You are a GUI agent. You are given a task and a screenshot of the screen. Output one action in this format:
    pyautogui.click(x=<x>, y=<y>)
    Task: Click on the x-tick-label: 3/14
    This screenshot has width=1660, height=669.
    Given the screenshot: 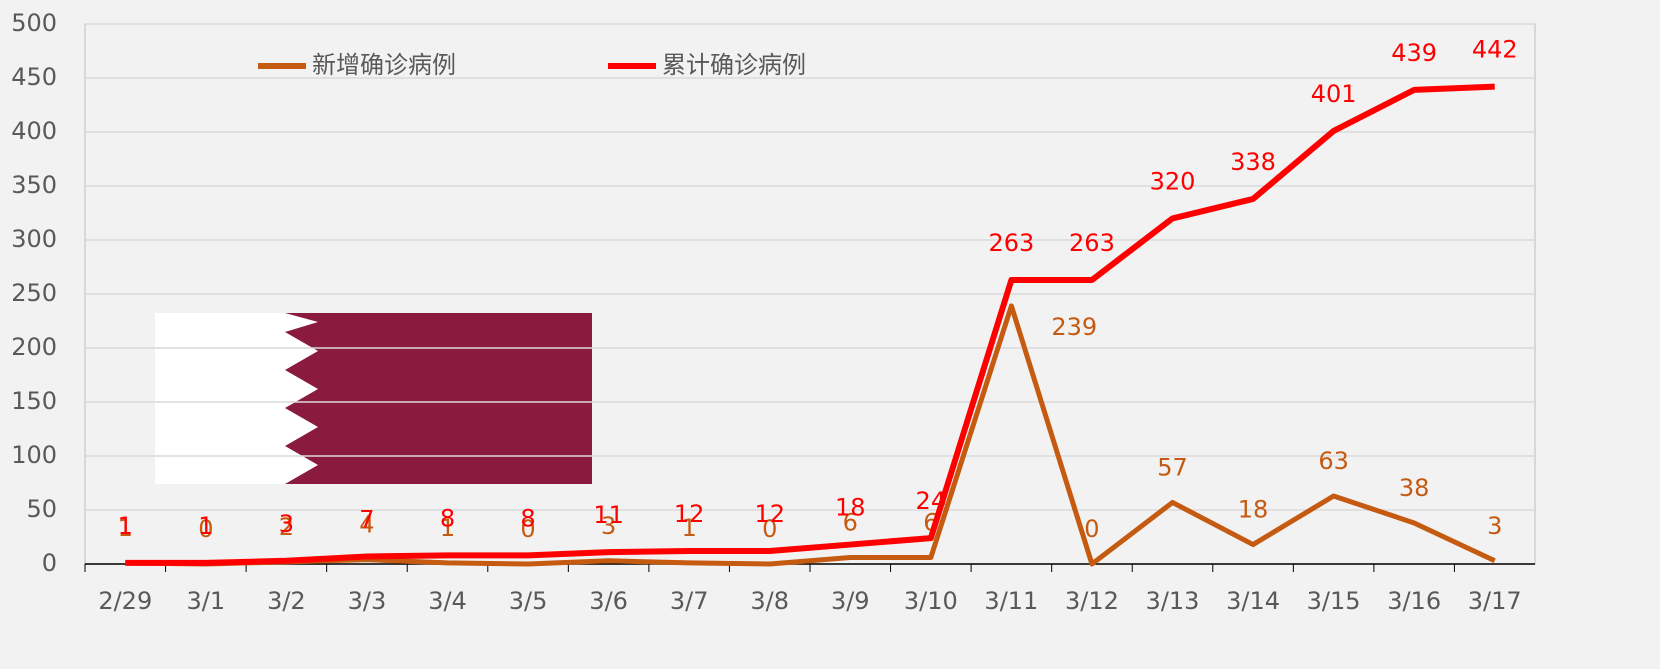 What is the action you would take?
    pyautogui.click(x=1253, y=601)
    